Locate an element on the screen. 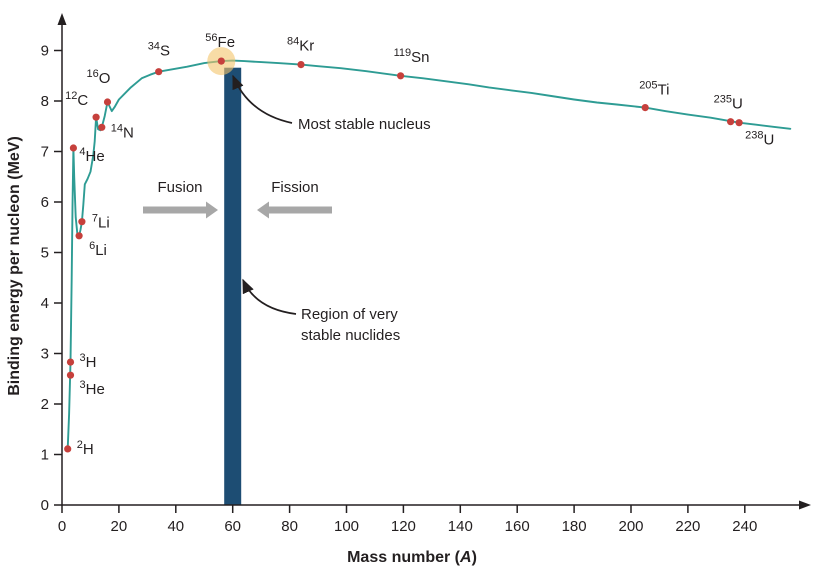  stable-region-label-line2: stable nuclides is located at coordinates (350, 335).